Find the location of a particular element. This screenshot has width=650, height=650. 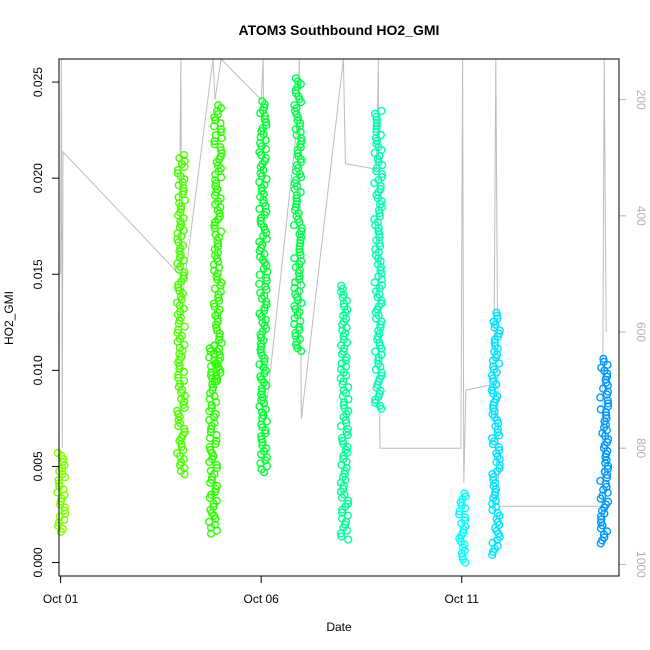

y-tick-label: 0.025 is located at coordinates (38, 82).